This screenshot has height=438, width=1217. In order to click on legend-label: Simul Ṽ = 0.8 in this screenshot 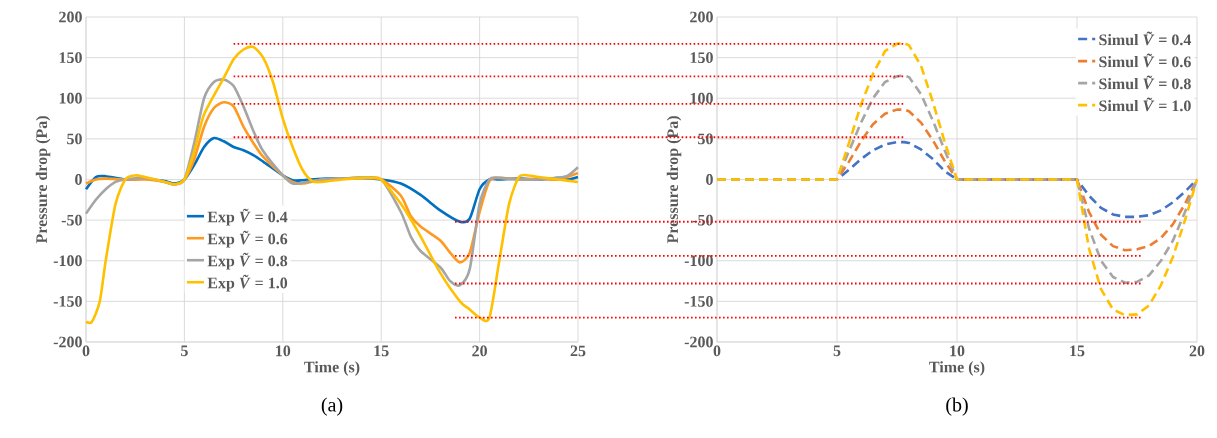, I will do `click(1145, 82)`.